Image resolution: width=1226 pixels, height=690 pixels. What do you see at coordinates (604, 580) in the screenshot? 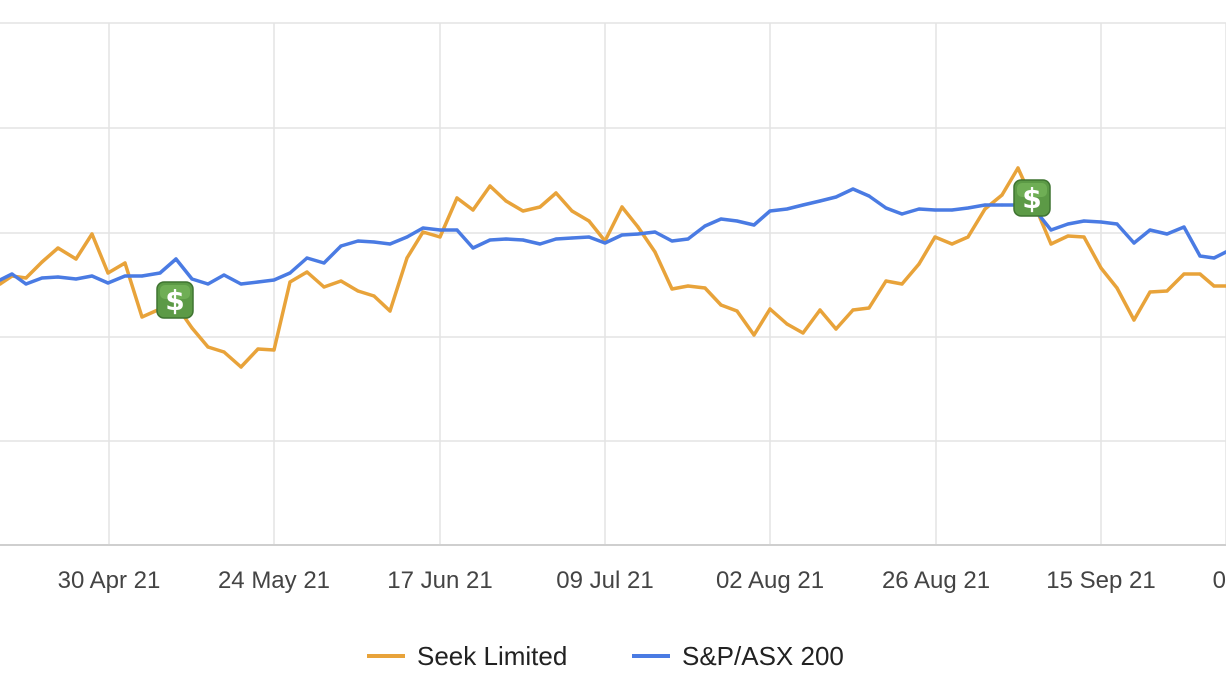
I see `x-tick-label: 09 Jul 21` at bounding box center [604, 580].